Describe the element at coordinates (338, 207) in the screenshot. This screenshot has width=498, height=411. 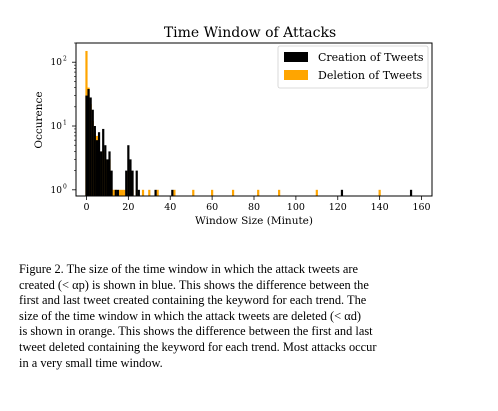
I see `x-tick-label: 120` at that location.